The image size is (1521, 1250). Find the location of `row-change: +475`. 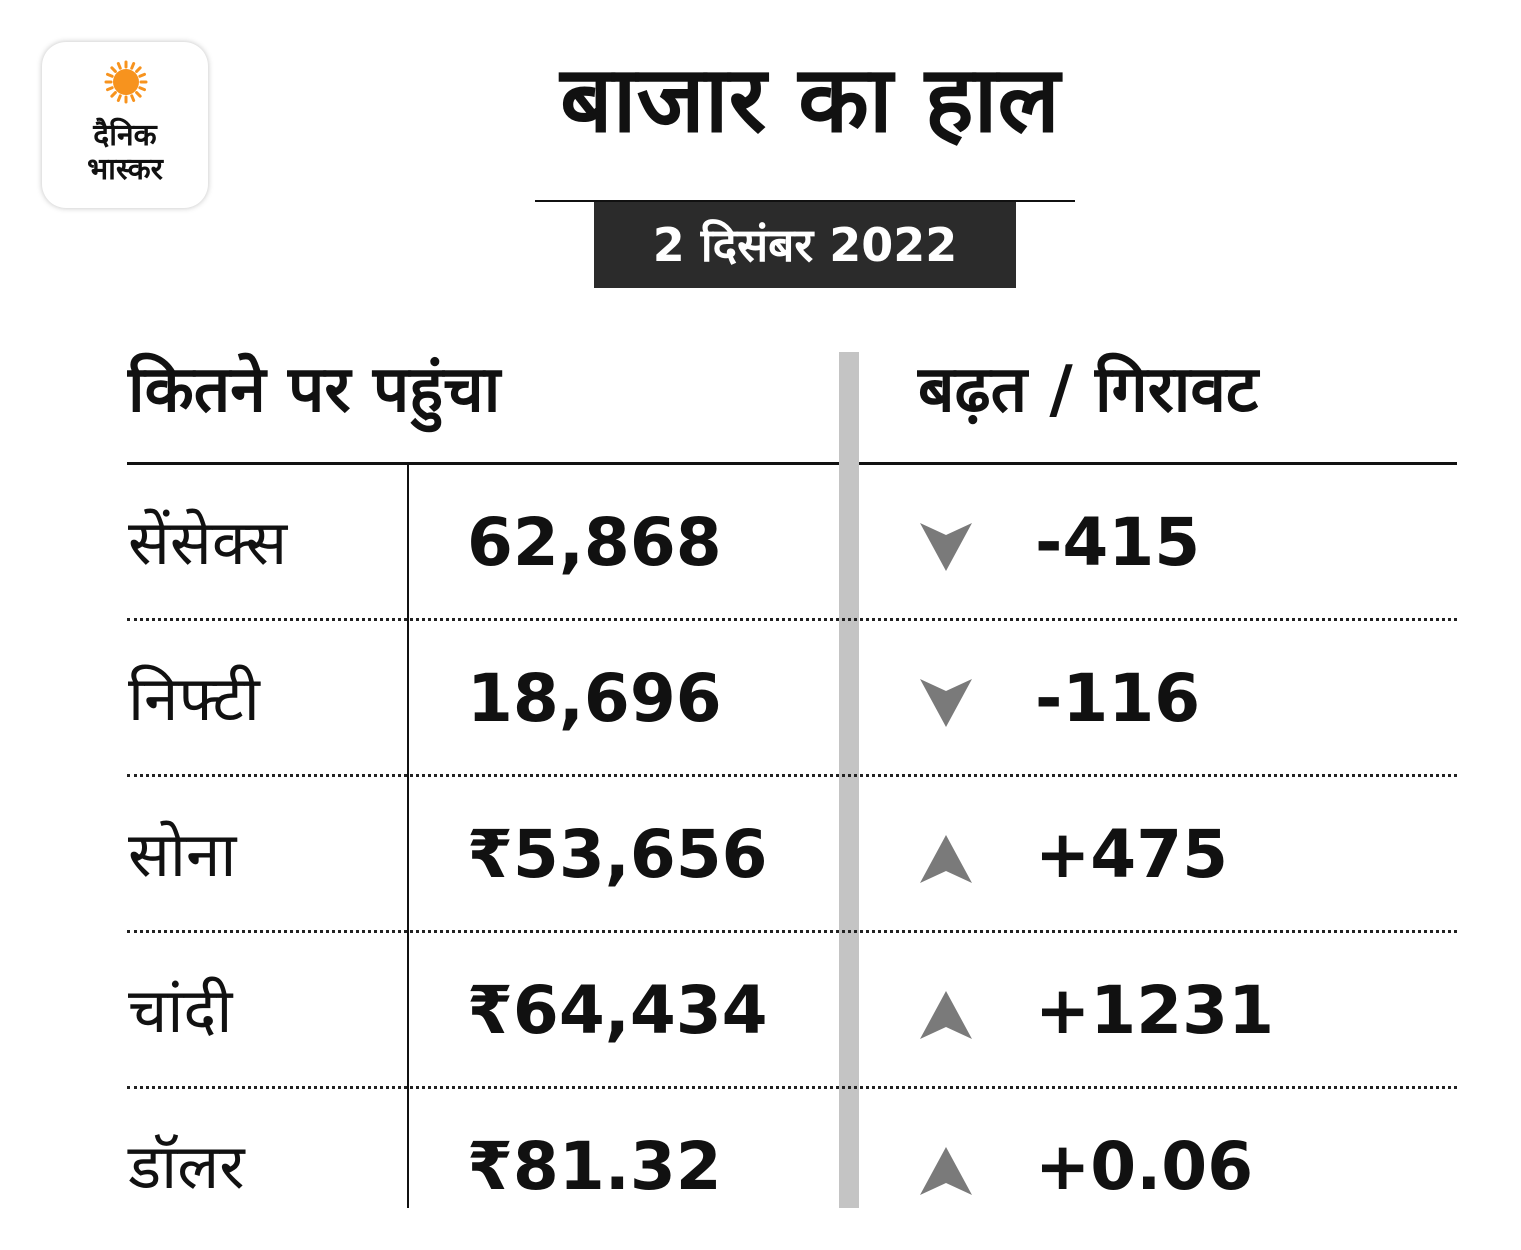

row-change: +475 is located at coordinates (1132, 854).